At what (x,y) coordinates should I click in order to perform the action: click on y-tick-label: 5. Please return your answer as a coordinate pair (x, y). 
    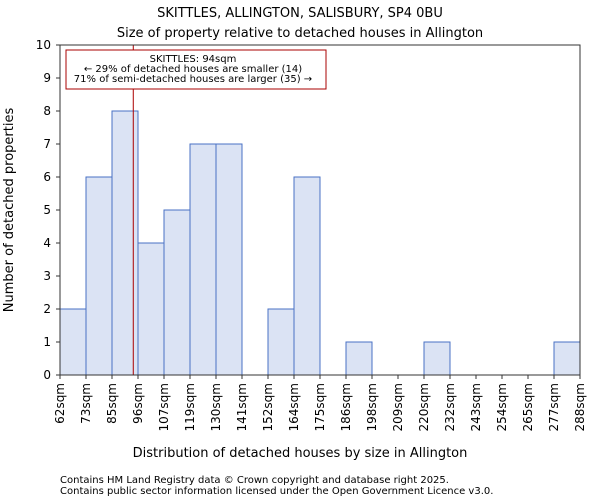
    Looking at the image, I should click on (47, 210).